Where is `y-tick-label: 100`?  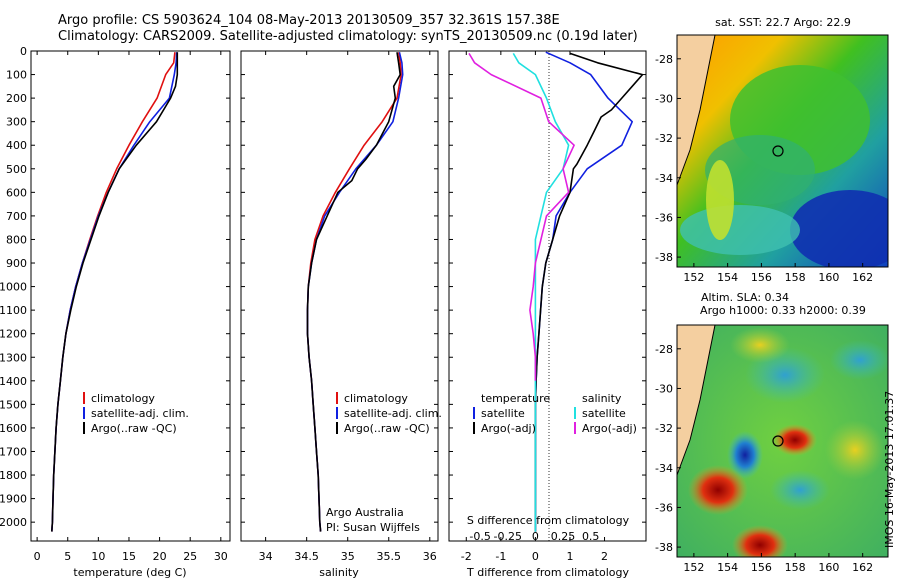 y-tick-label: 100 is located at coordinates (16, 75).